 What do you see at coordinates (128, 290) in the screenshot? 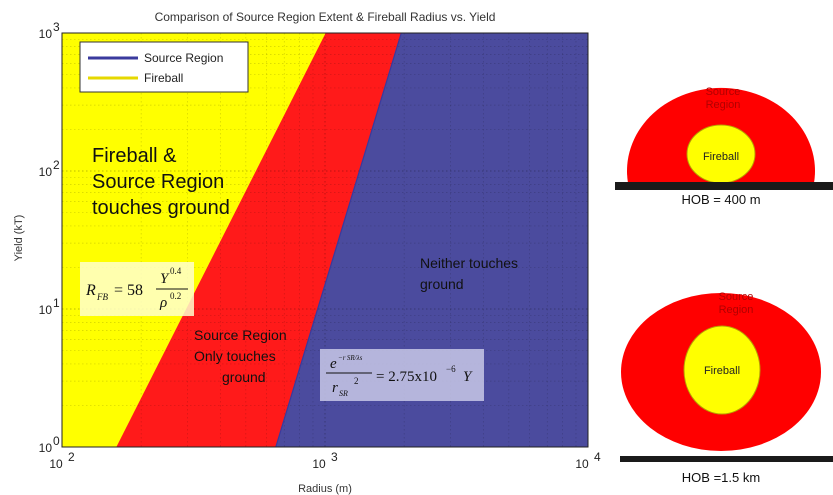
I see `fireball-formula-coefficient: = 58` at bounding box center [128, 290].